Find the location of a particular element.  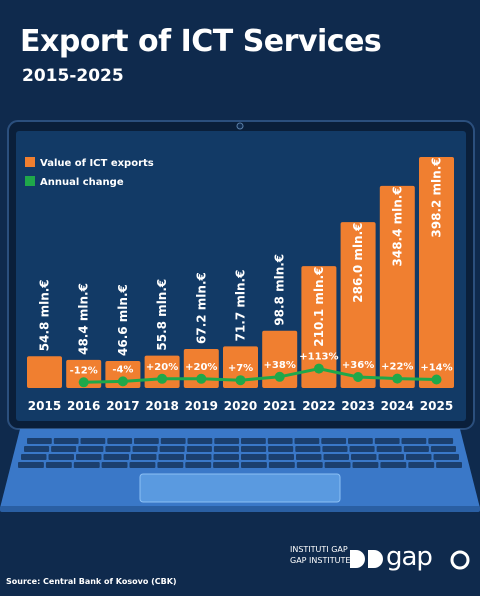

logo-mark-icon is located at coordinates (366, 559).